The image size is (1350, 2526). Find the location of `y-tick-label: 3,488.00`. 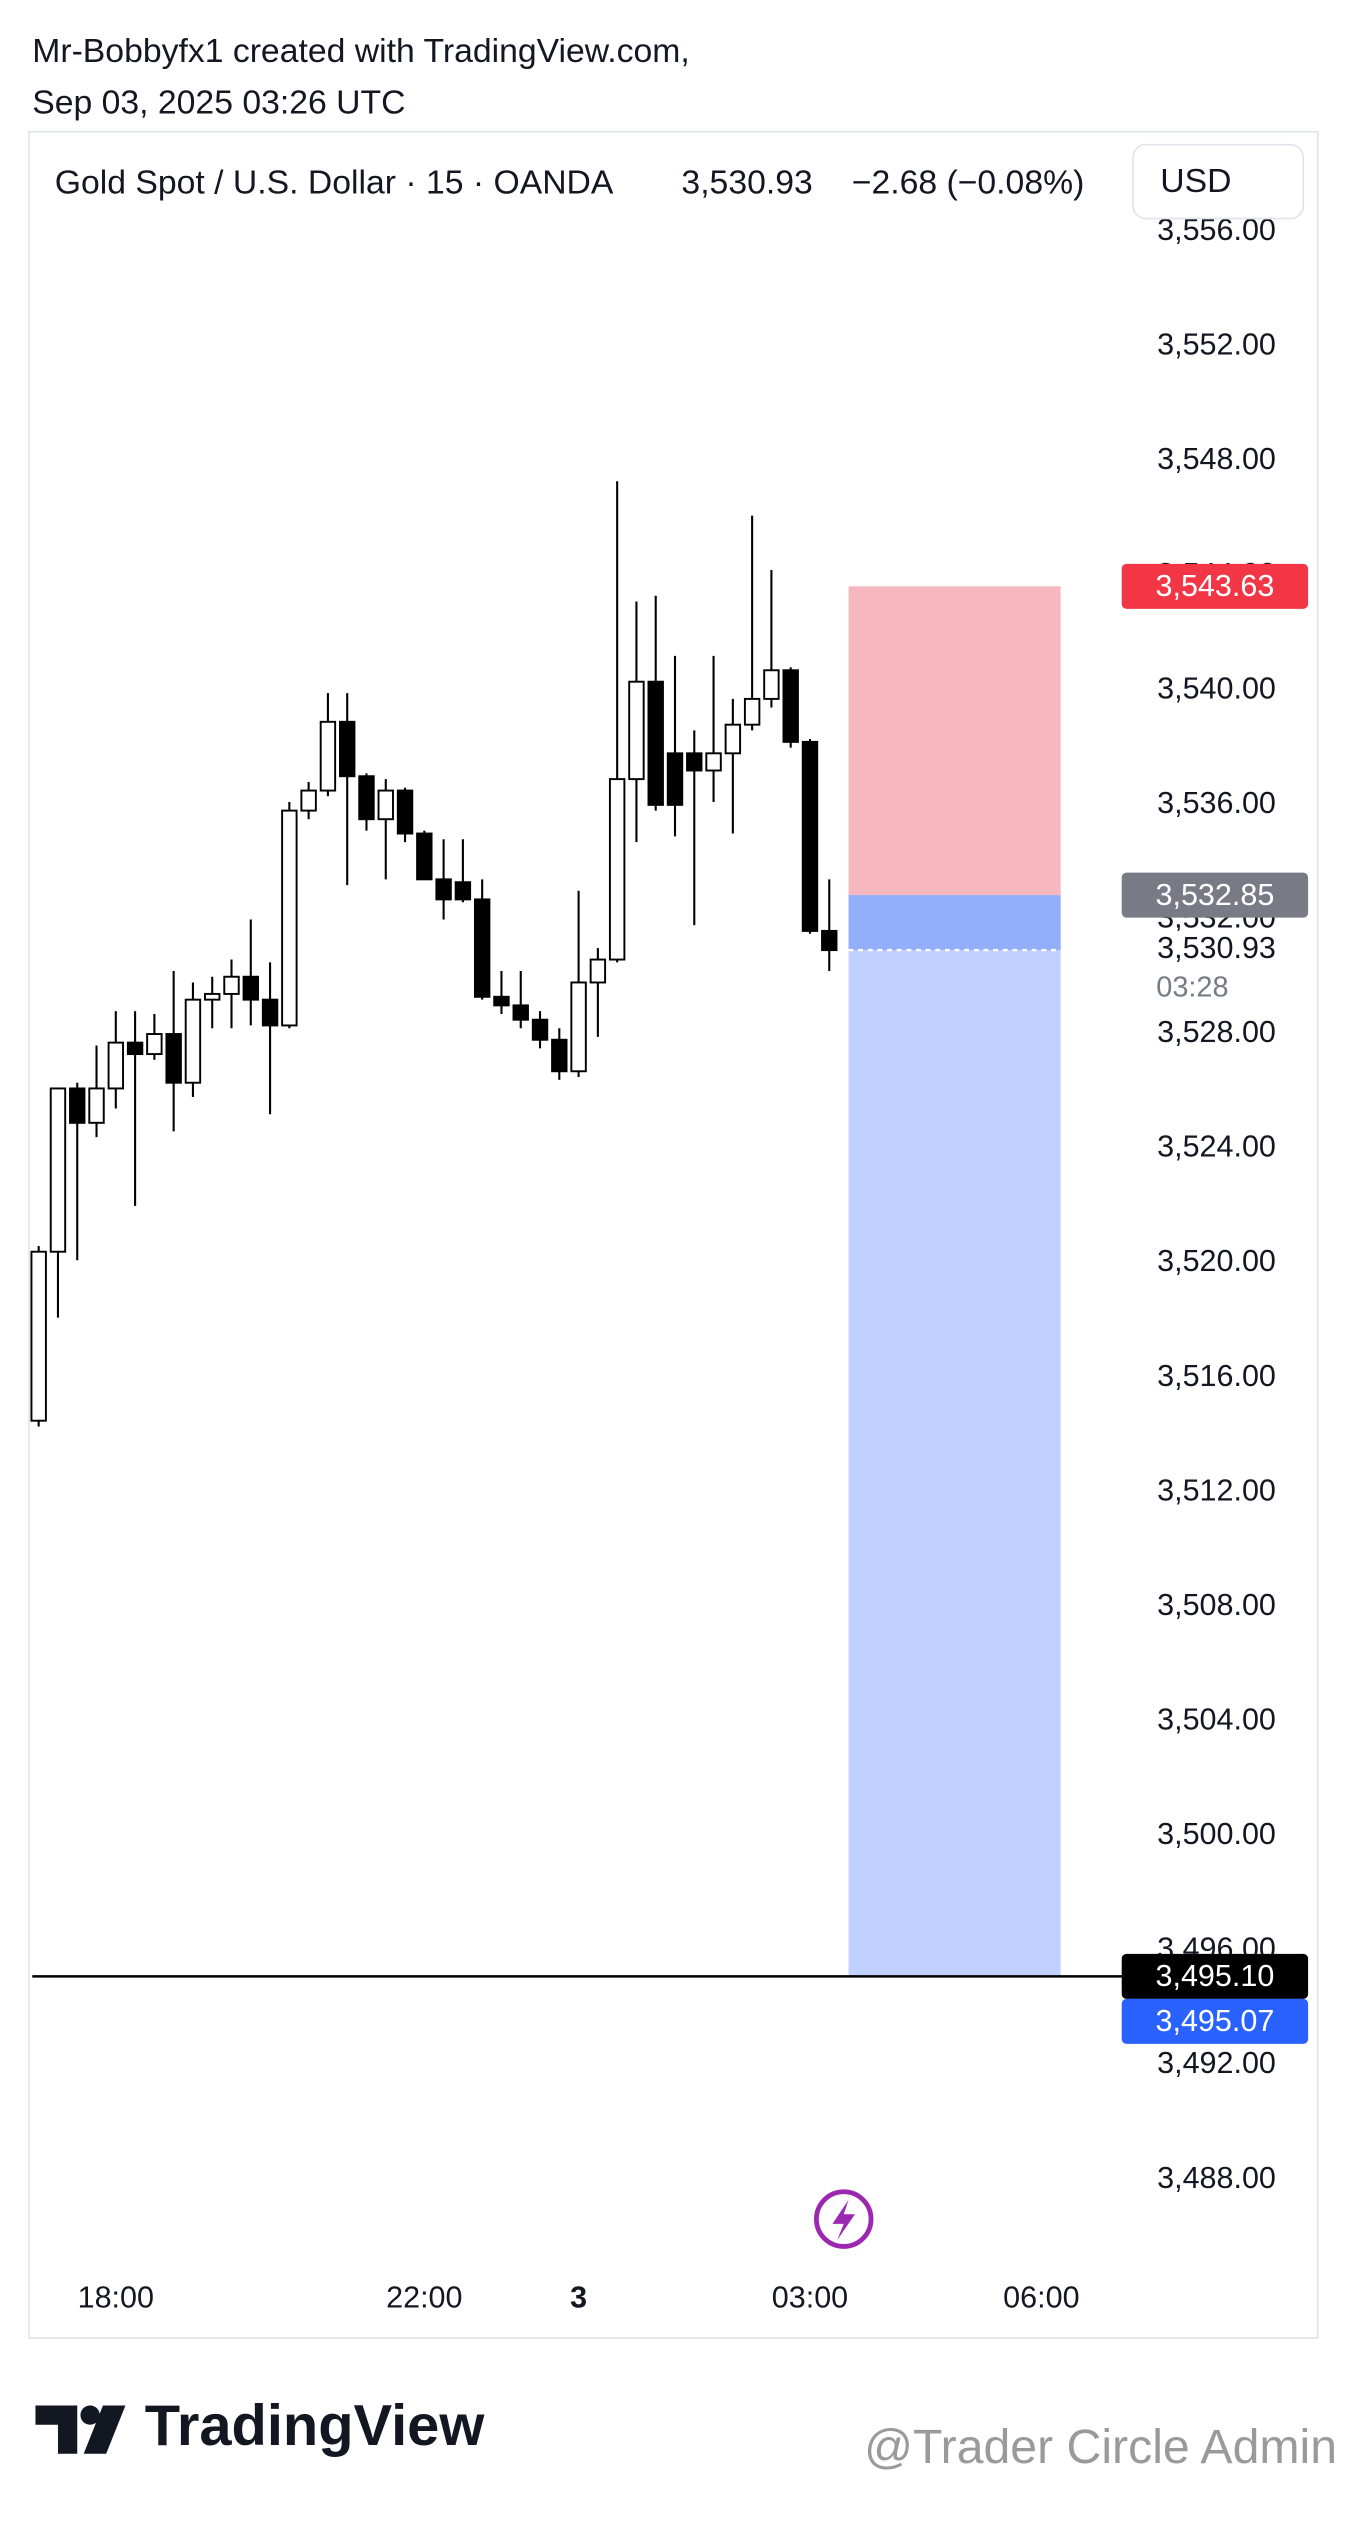

y-tick-label: 3,488.00 is located at coordinates (1216, 2178).